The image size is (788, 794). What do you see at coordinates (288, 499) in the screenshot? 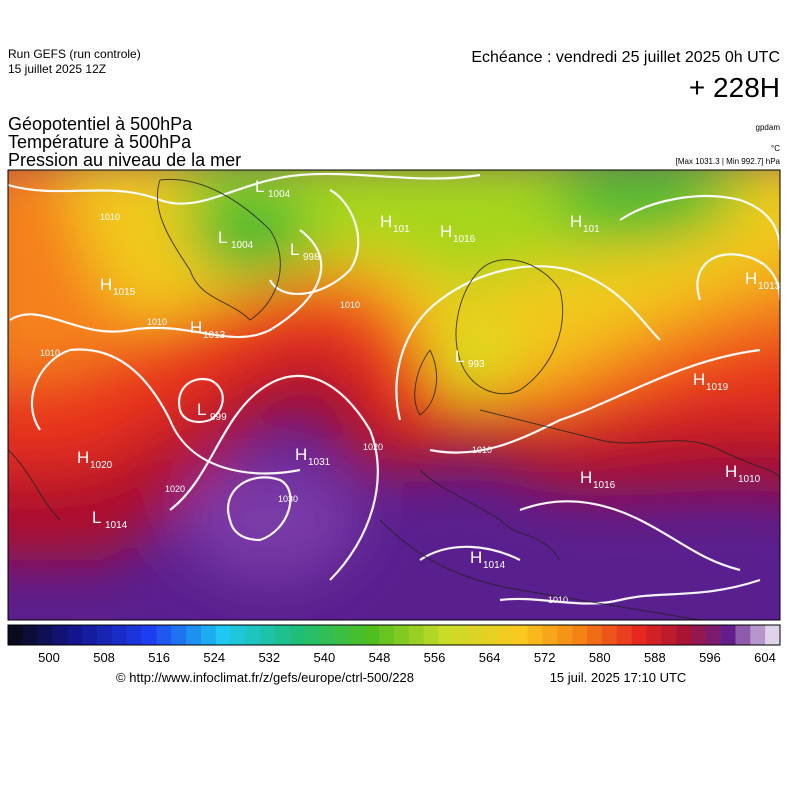
I see `isobar-label: 1030` at bounding box center [288, 499].